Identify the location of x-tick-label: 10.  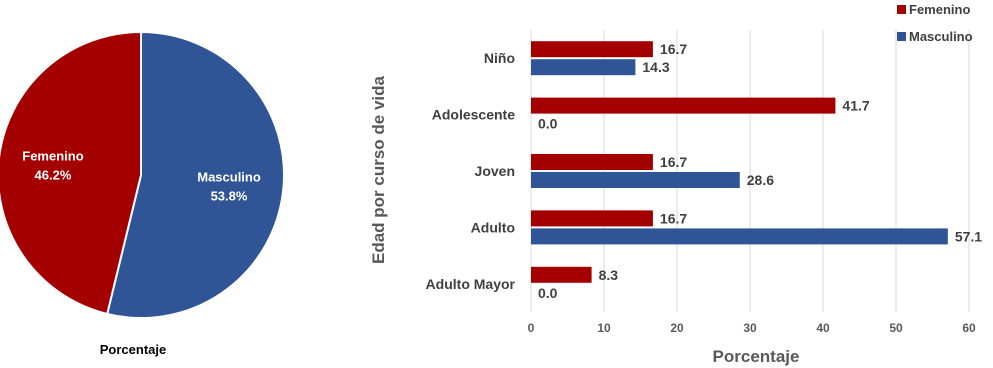
(604, 328).